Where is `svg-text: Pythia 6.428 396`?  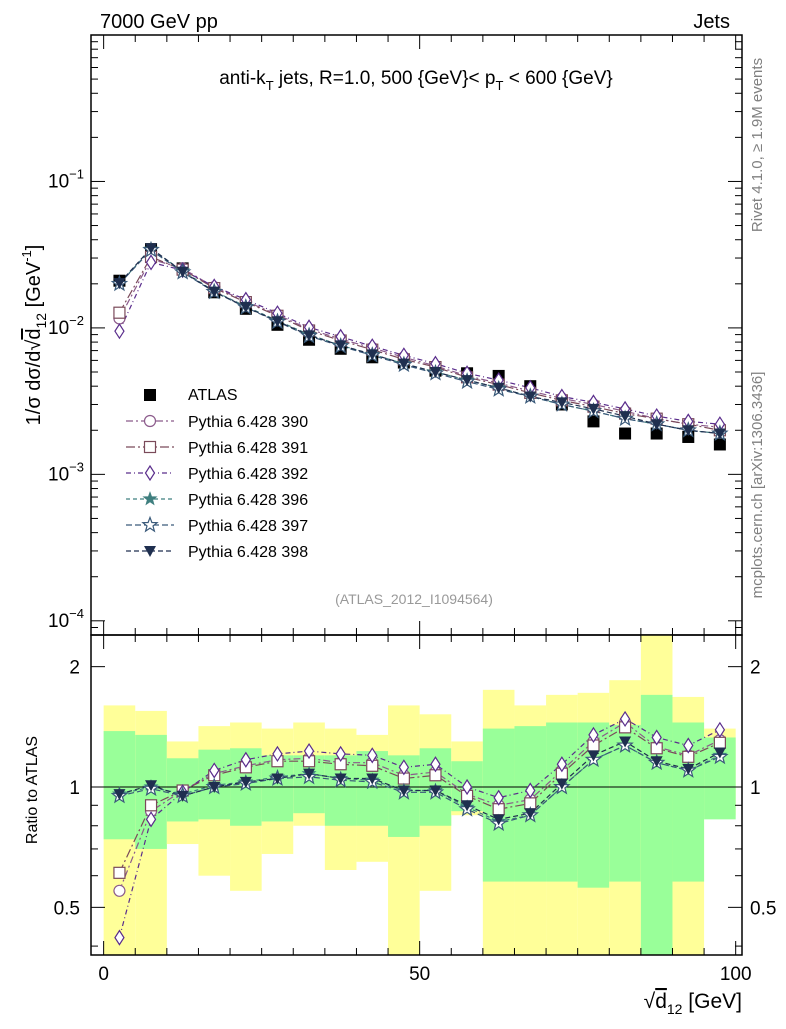
svg-text: Pythia 6.428 396 is located at coordinates (248, 500).